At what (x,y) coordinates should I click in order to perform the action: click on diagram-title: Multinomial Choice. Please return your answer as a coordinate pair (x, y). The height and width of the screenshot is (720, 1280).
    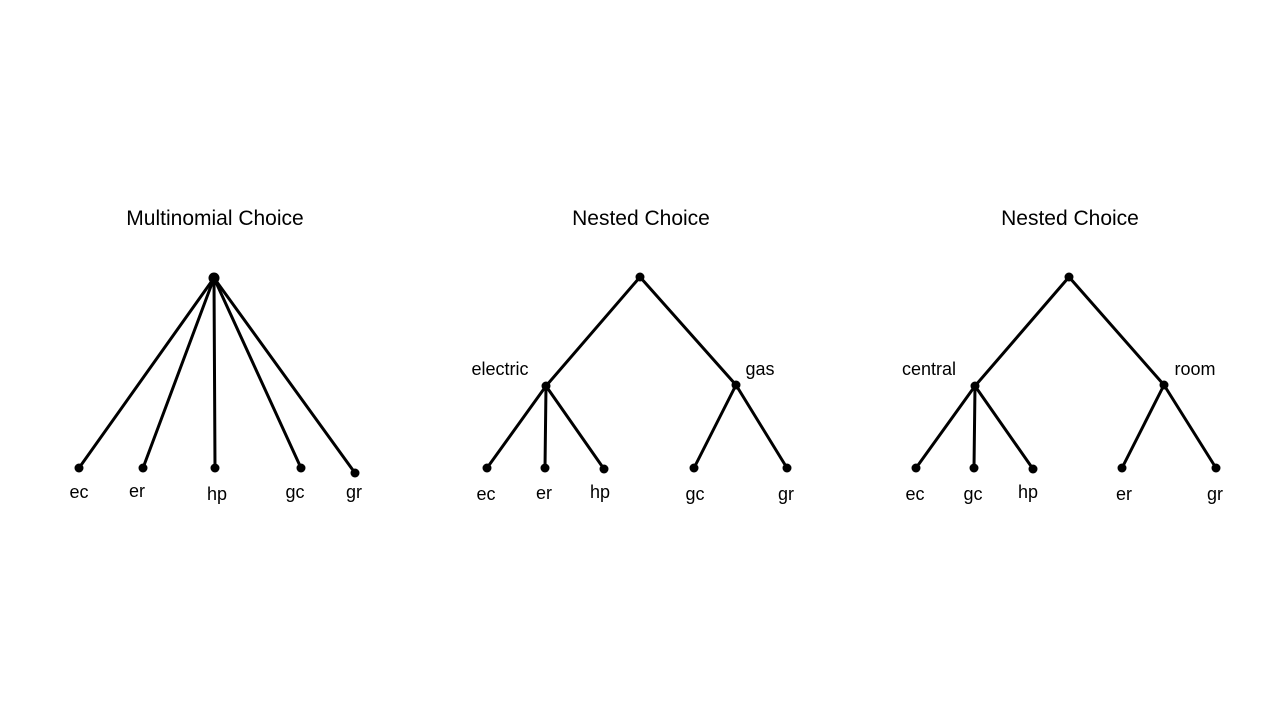
    Looking at the image, I should click on (214, 218).